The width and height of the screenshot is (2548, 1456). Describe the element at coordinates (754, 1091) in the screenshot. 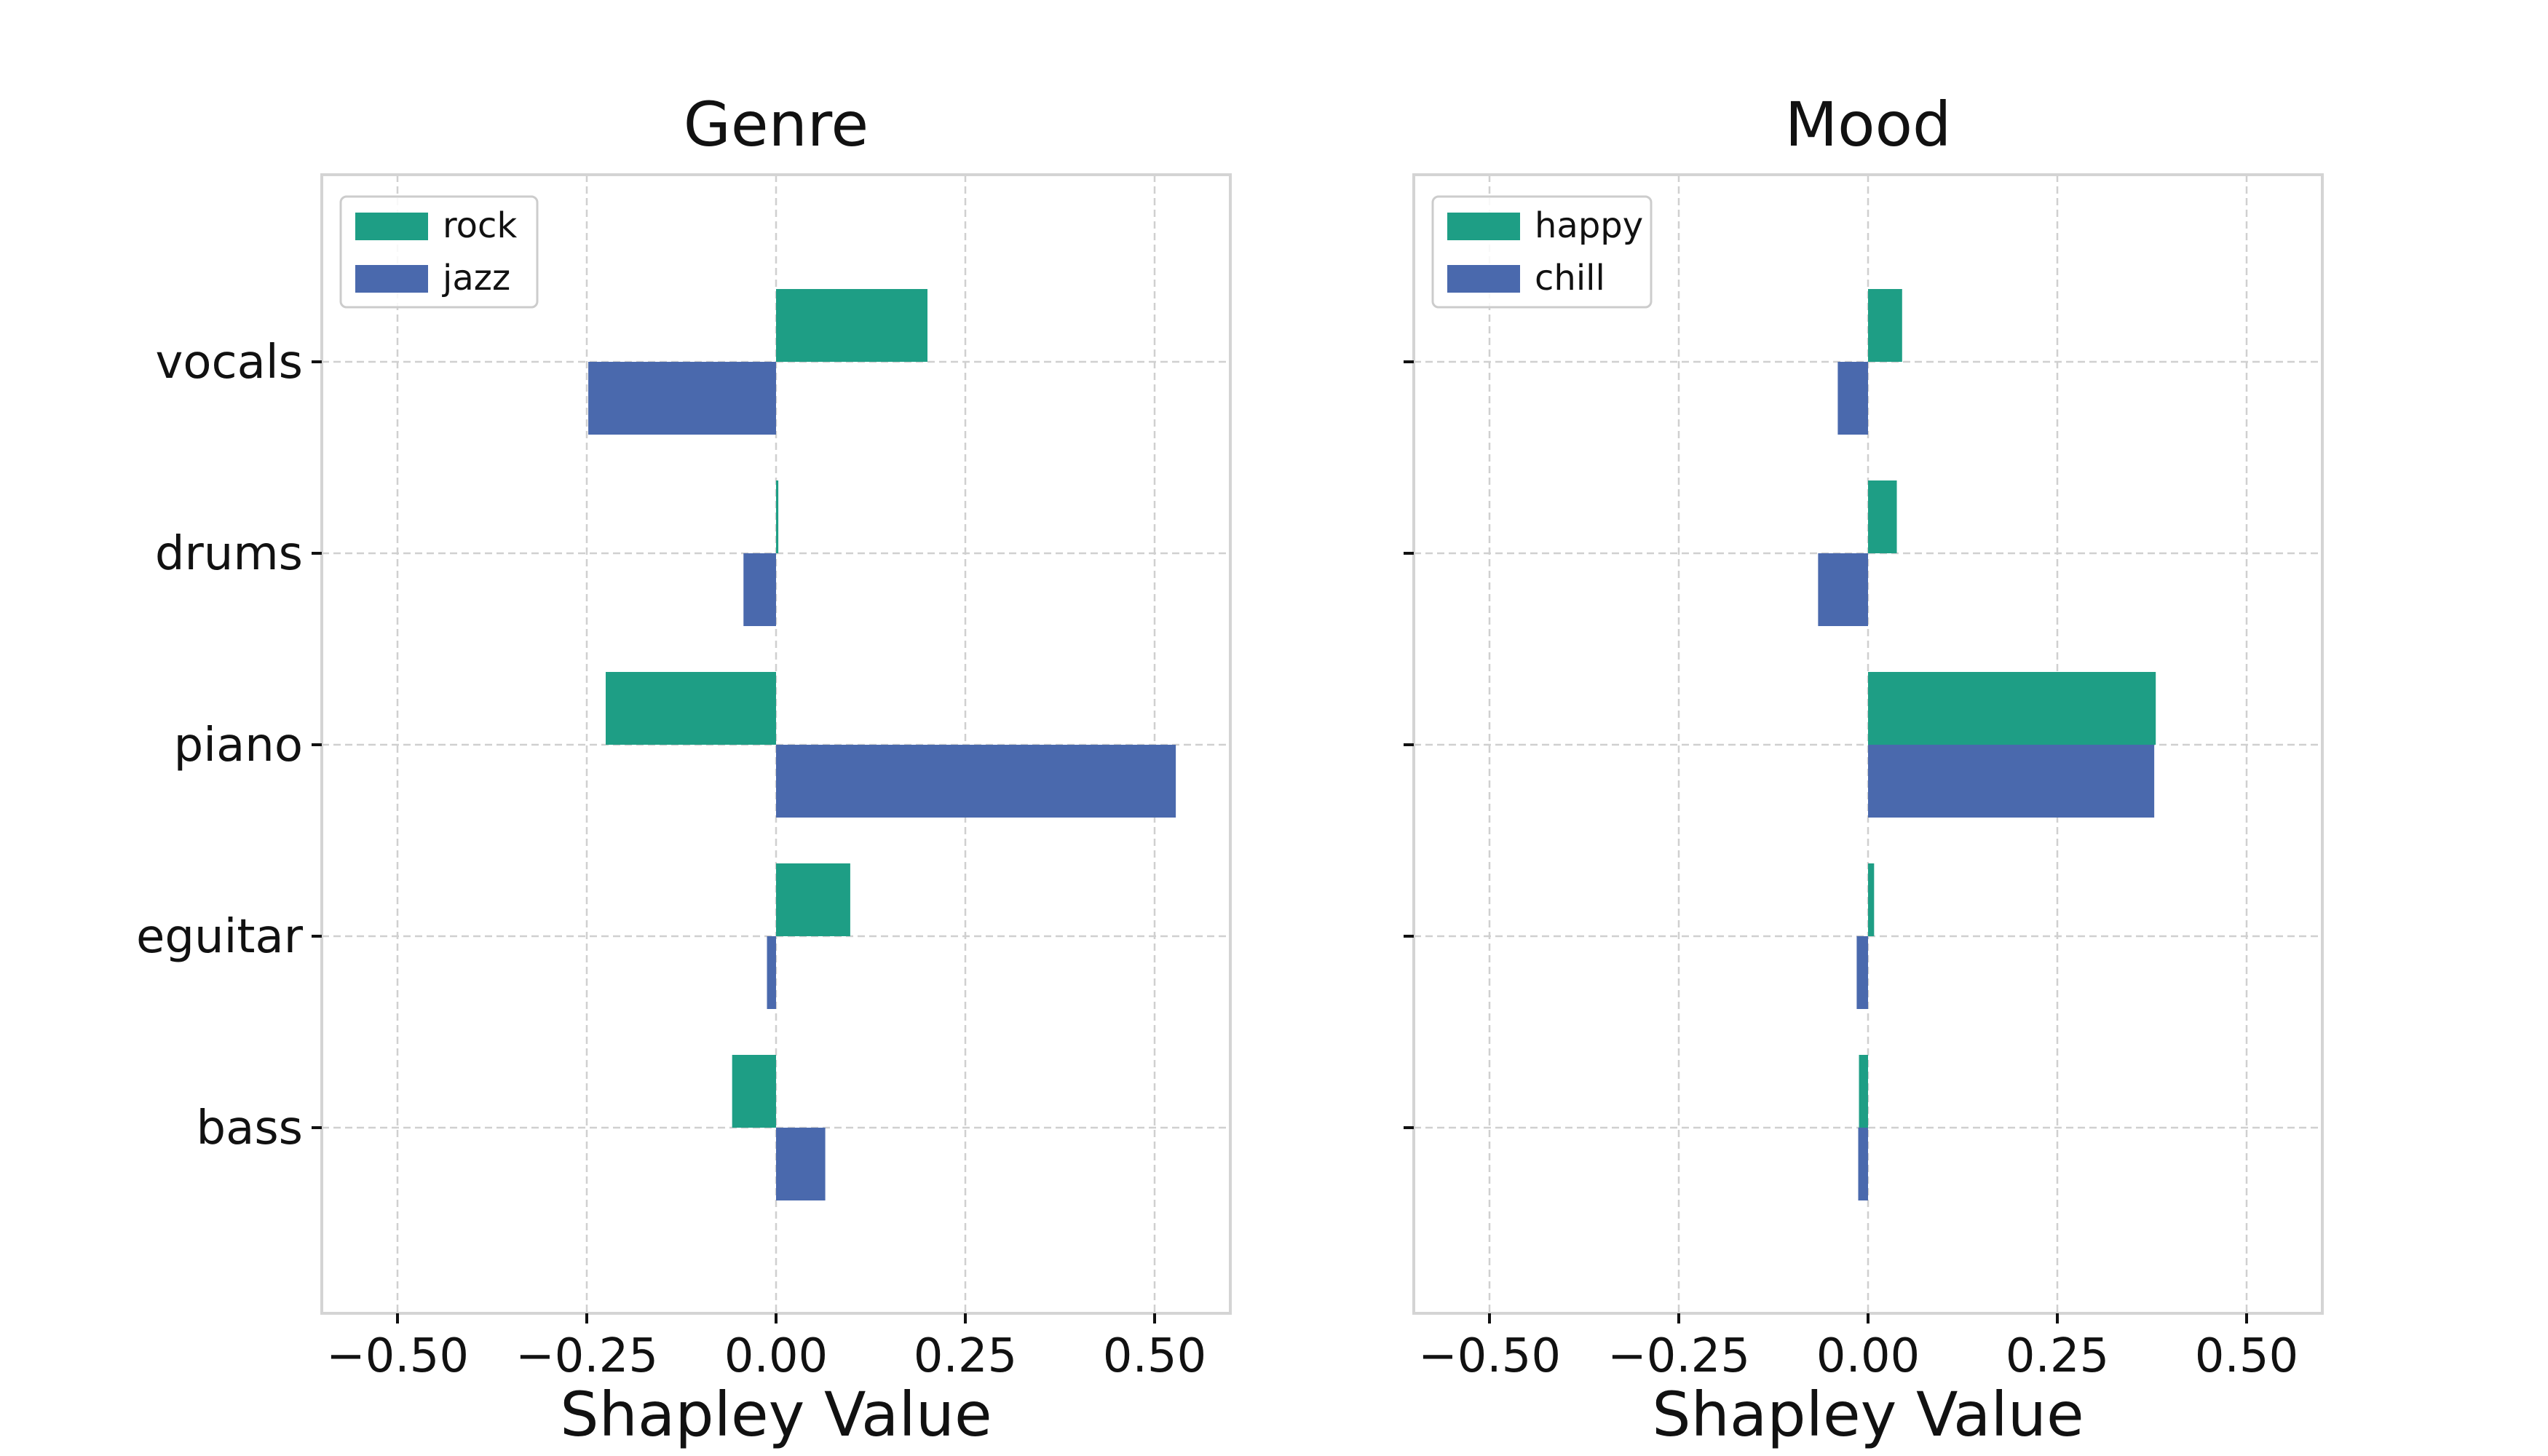

I see `bar-rock-bass` at that location.